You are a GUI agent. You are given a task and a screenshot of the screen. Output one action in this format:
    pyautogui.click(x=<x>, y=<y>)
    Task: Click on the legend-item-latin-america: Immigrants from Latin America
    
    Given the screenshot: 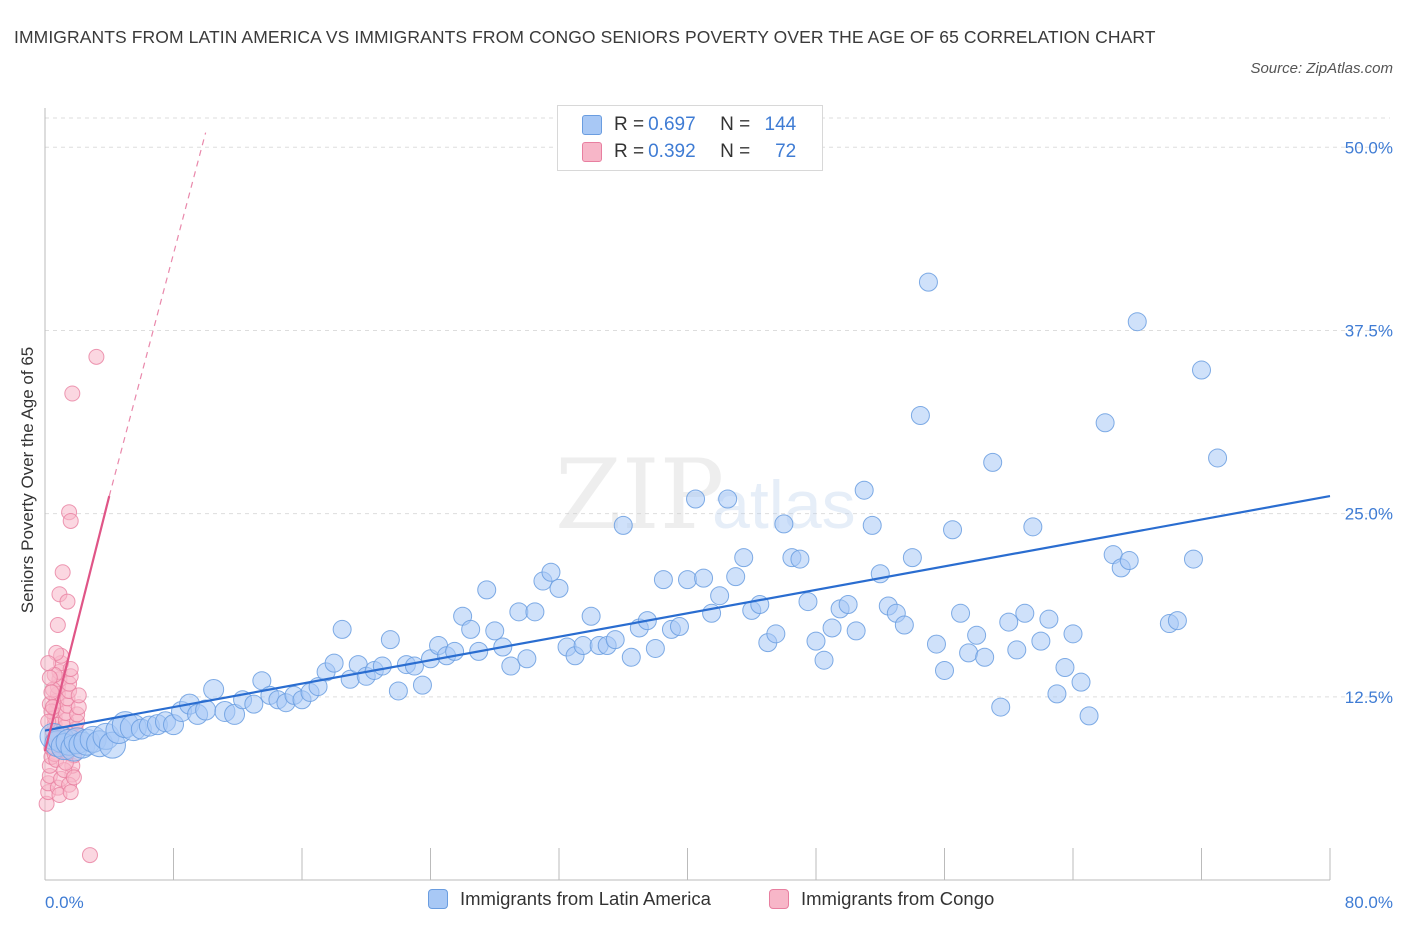 What is the action you would take?
    pyautogui.click(x=569, y=899)
    